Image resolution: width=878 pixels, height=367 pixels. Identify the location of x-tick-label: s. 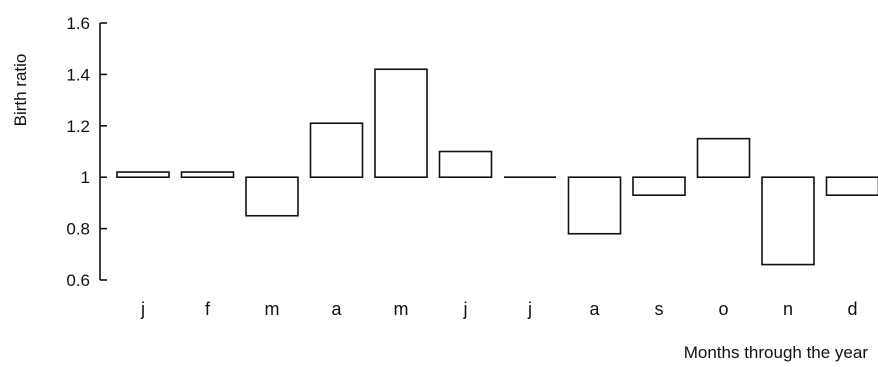
(659, 309).